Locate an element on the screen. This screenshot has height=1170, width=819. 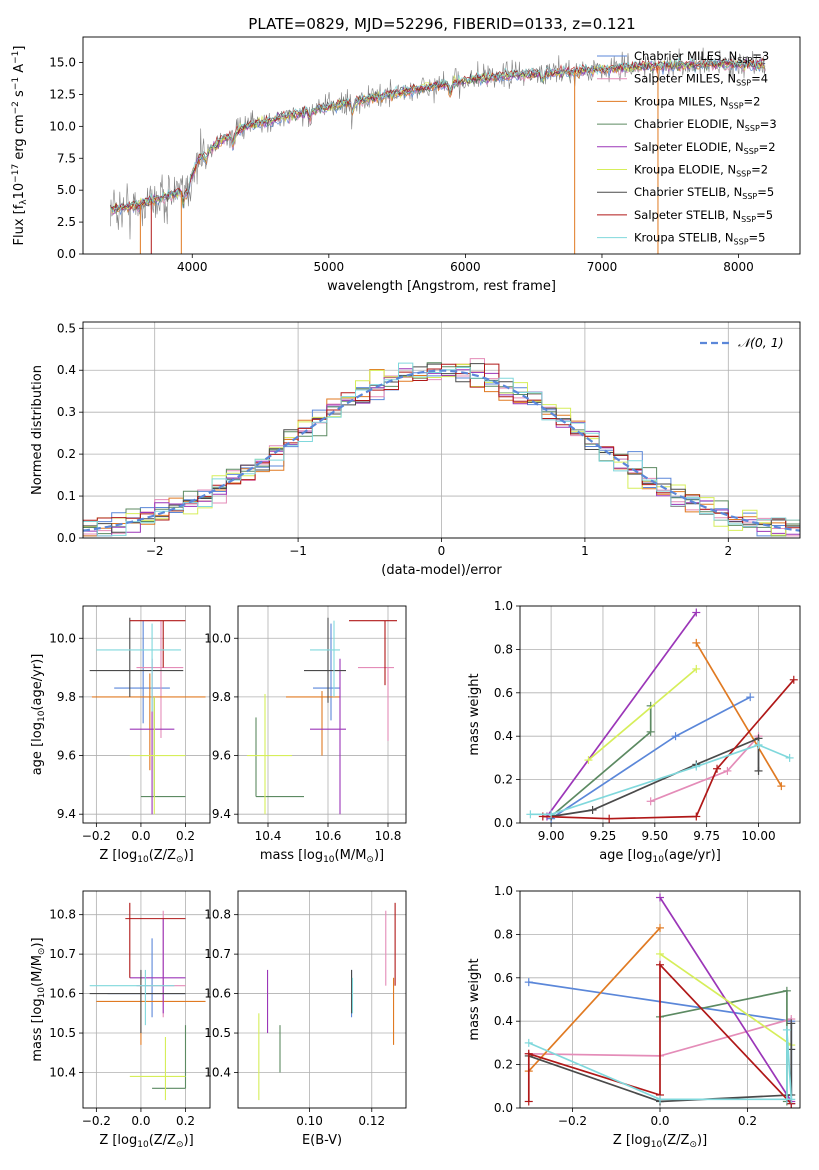
normal-legend-label: 𝒩(0, 1) is located at coordinates (761, 342).